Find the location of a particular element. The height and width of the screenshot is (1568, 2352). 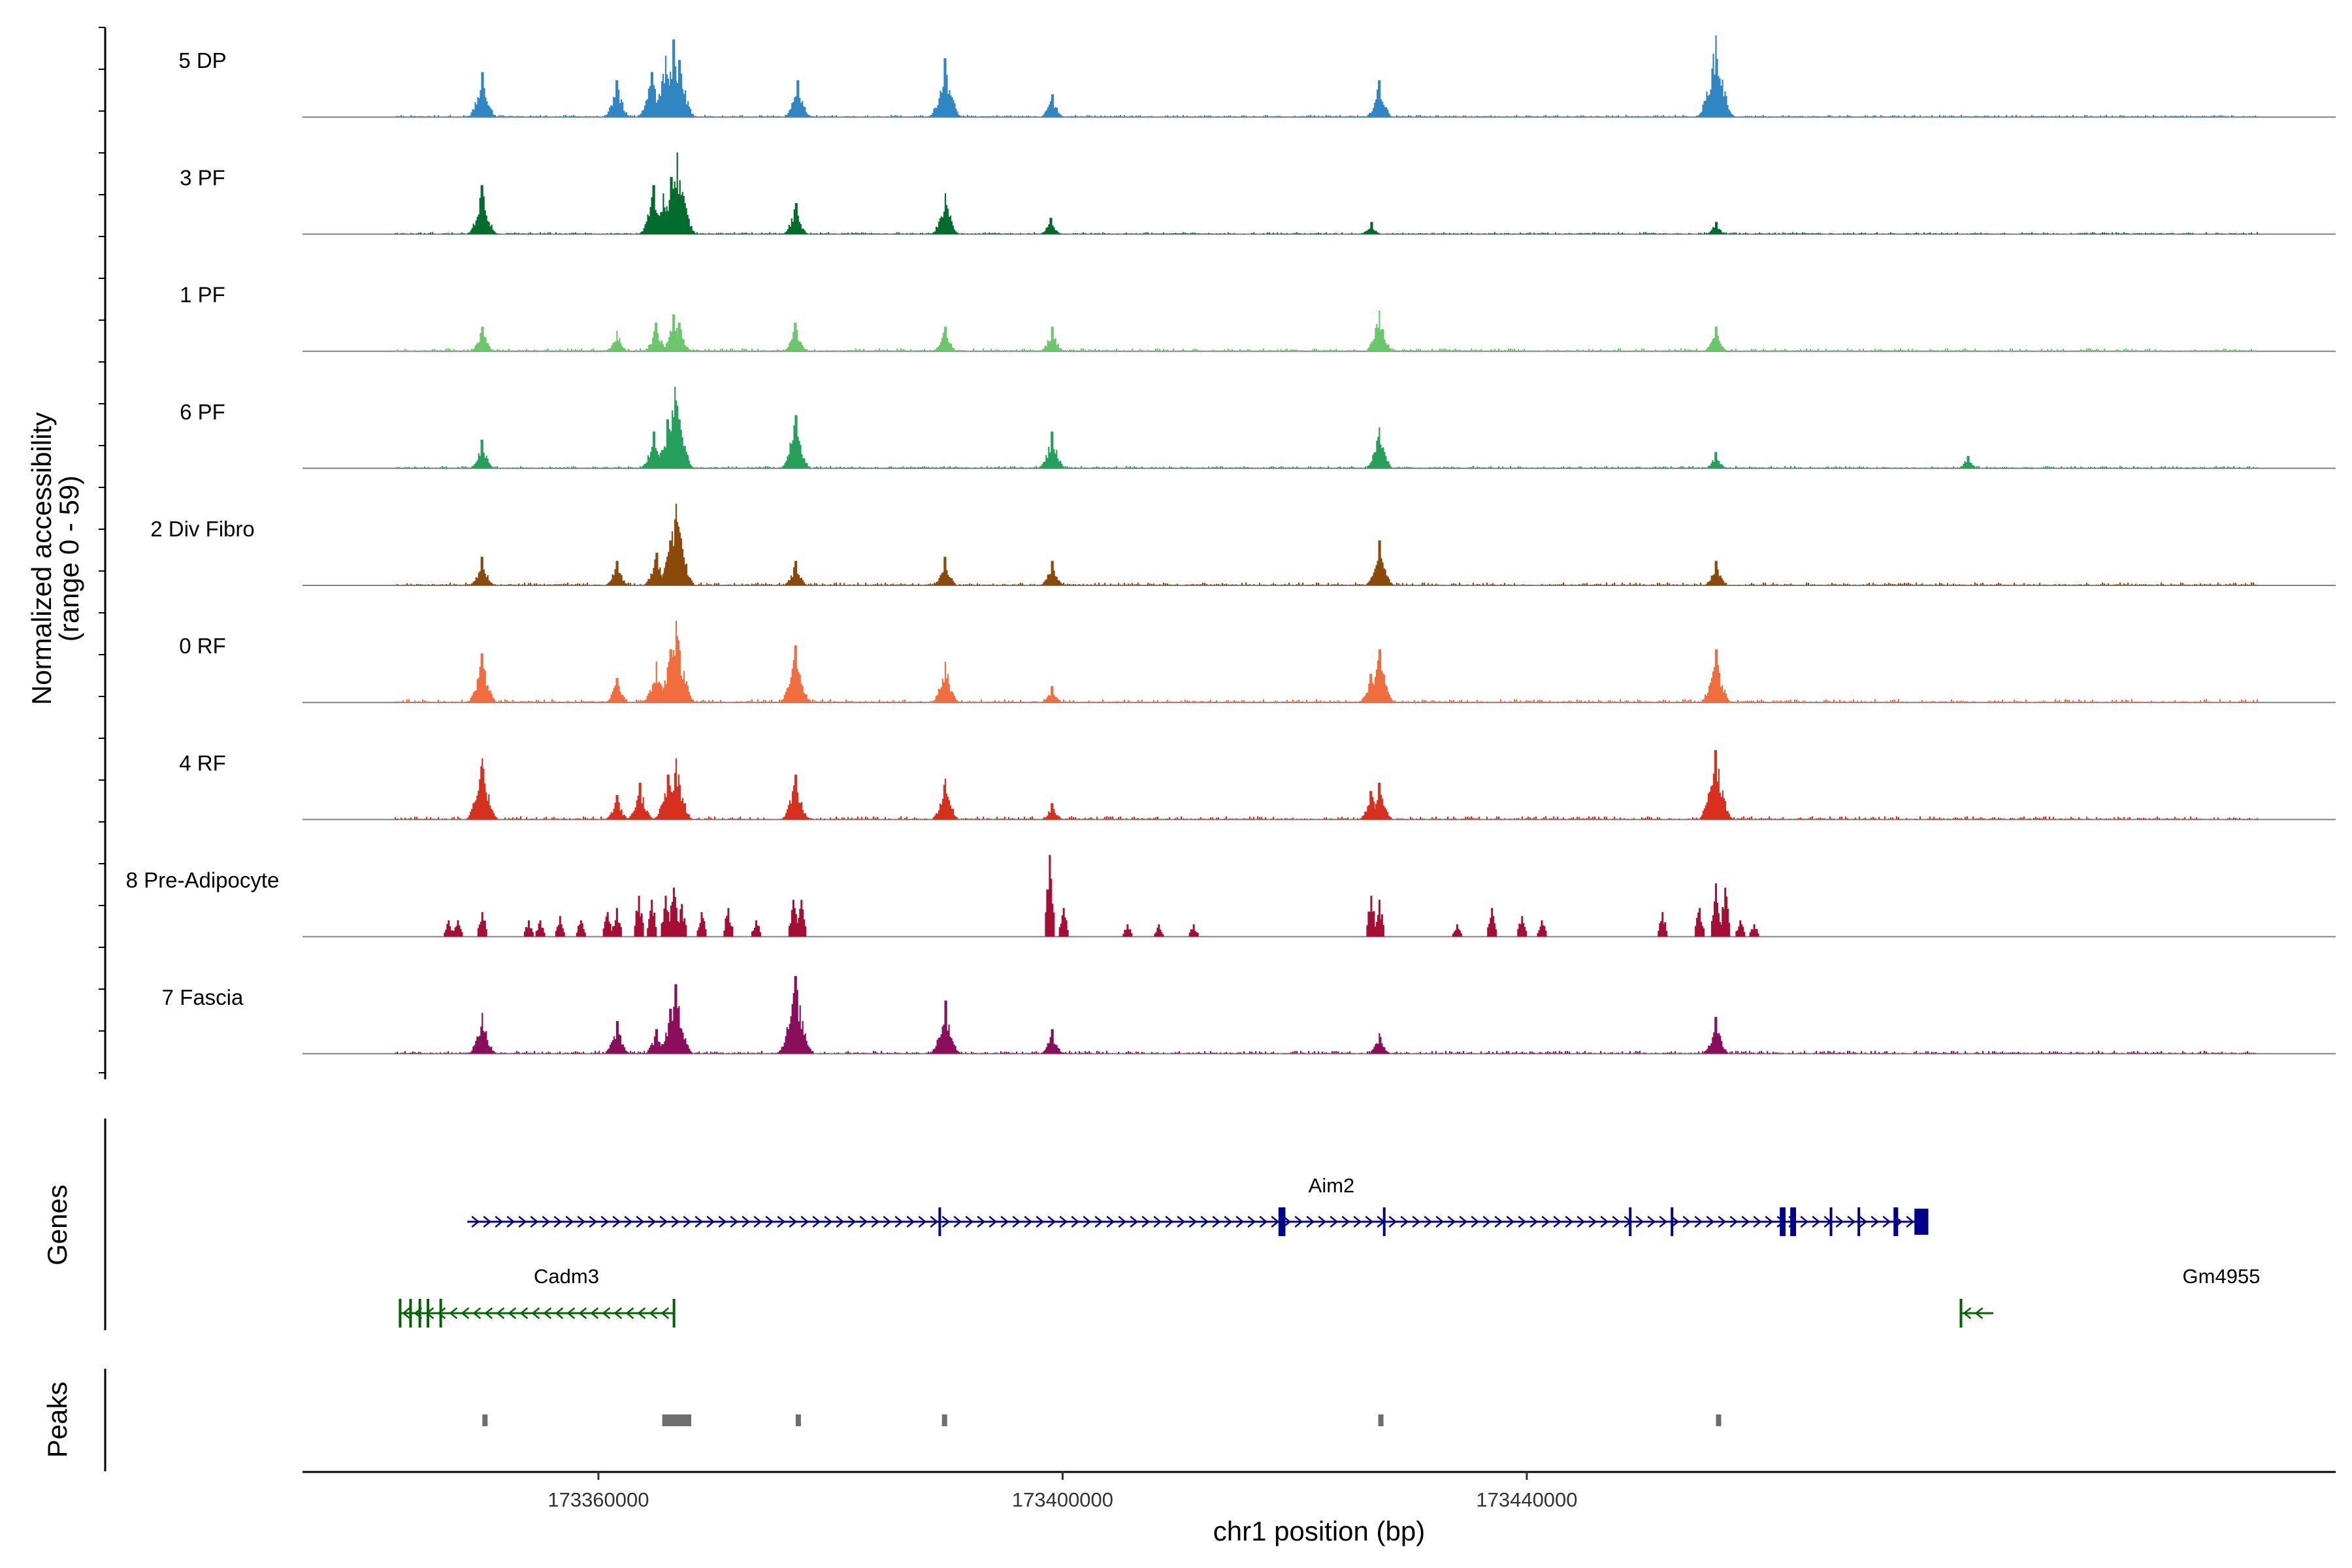

y-axis-minor-ticks is located at coordinates (102, 550).